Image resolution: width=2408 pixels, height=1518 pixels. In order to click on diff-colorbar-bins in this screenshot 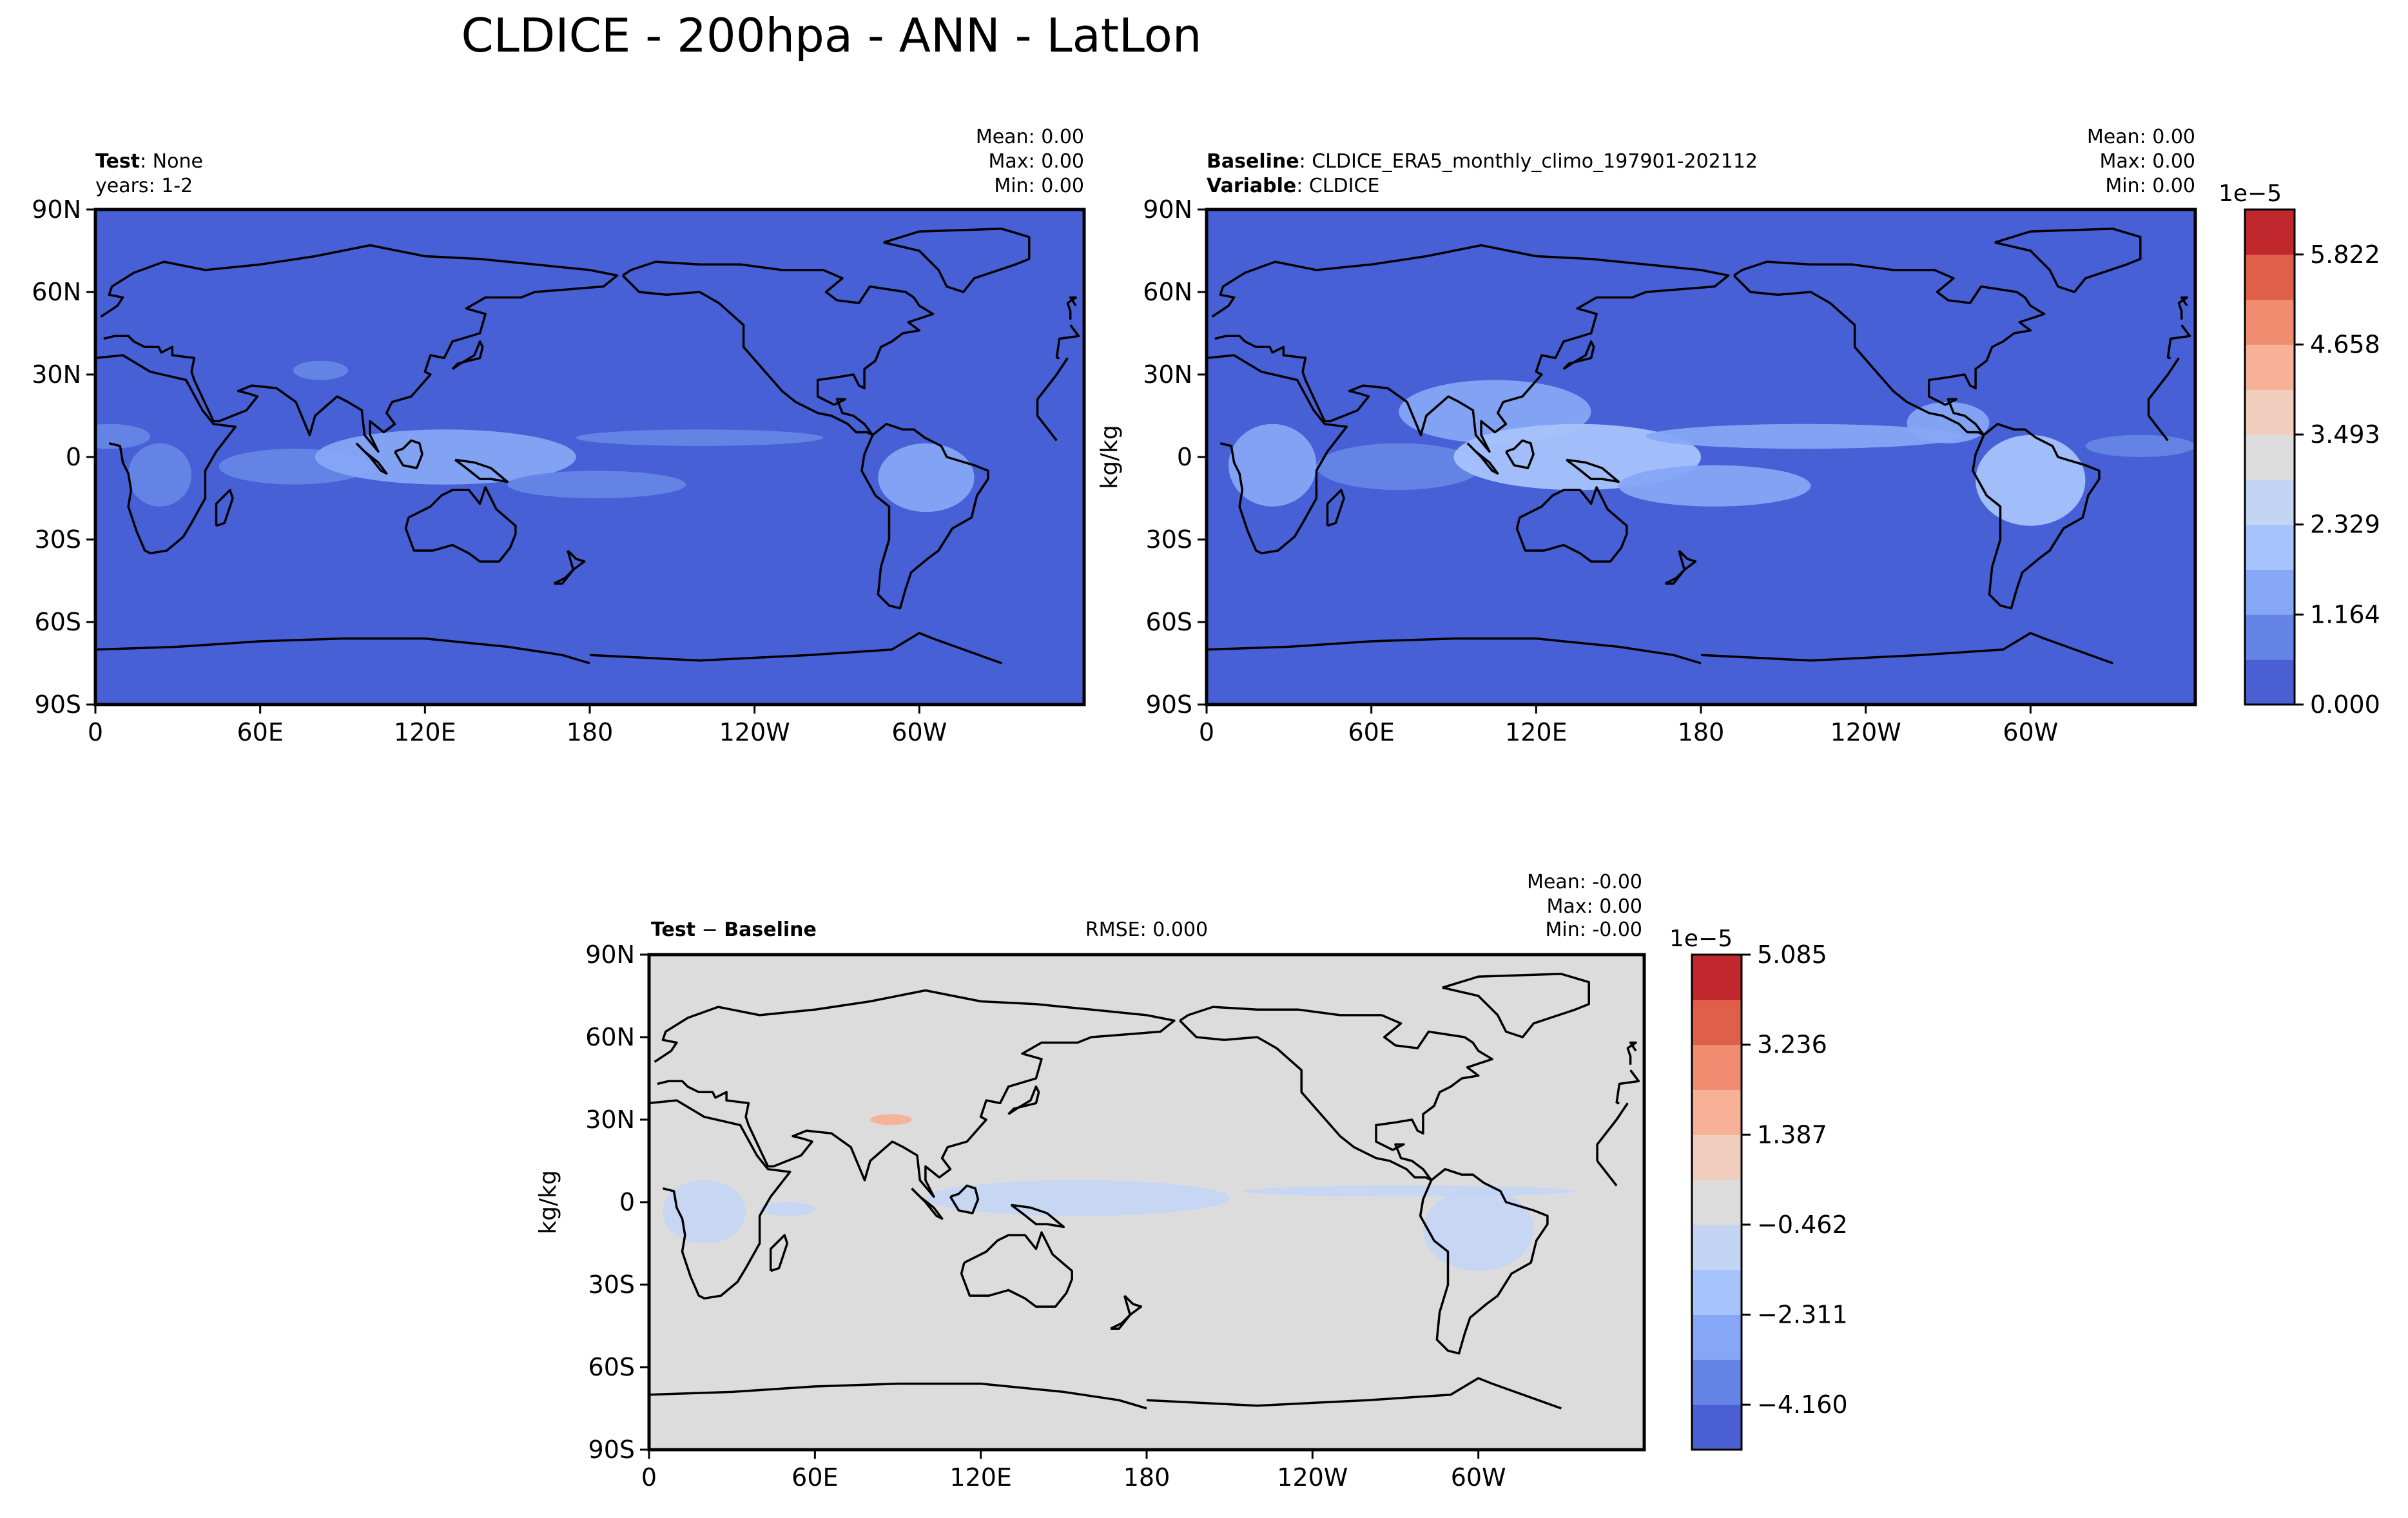, I will do `click(1717, 1202)`.